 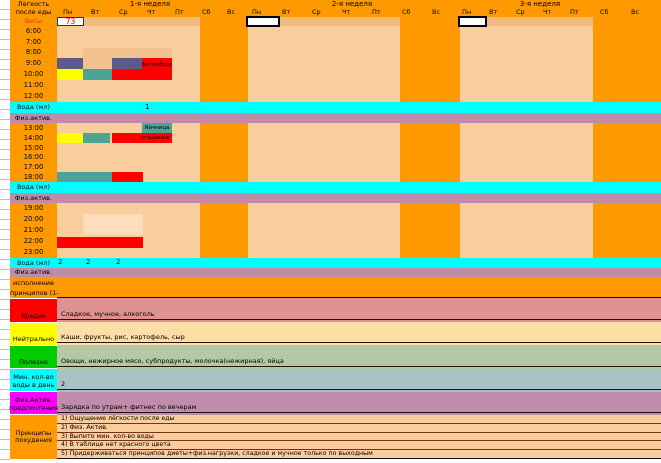 What do you see at coordinates (34, 293) in the screenshot?
I see `compliance-label-line2: принципов (1-` at bounding box center [34, 293].